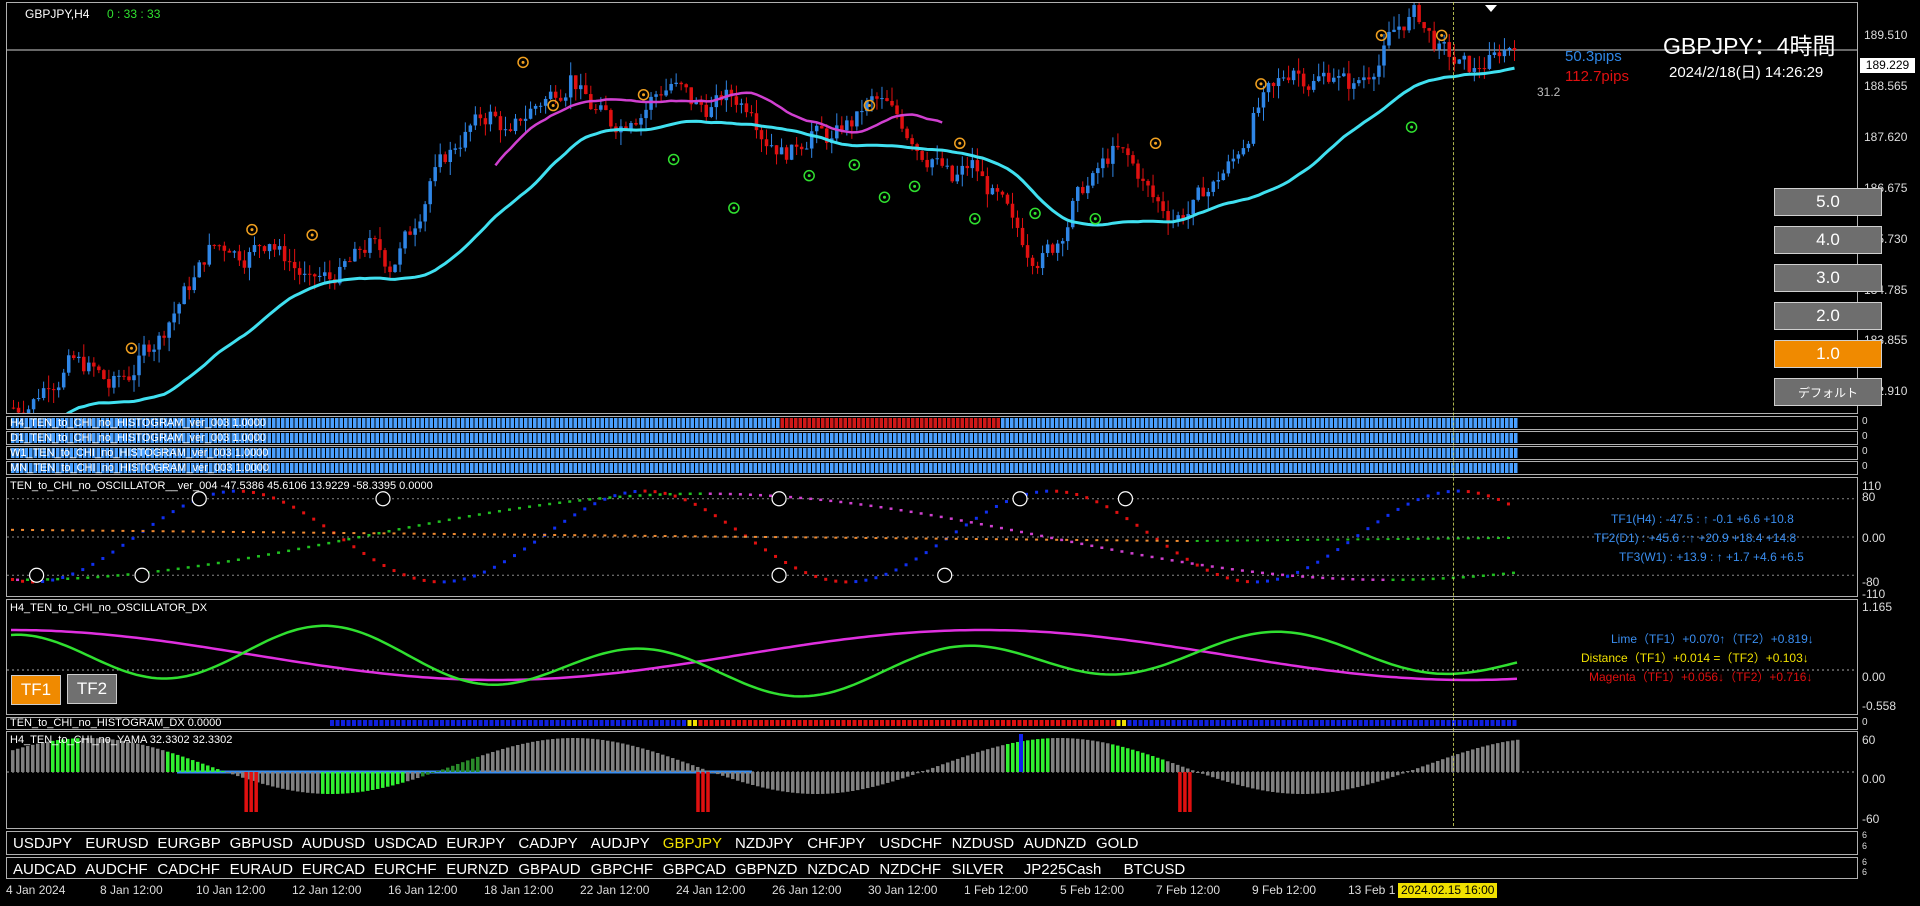 The height and width of the screenshot is (906, 1920). I want to click on symbol-audnzd: AUDNZD, so click(1055, 843).